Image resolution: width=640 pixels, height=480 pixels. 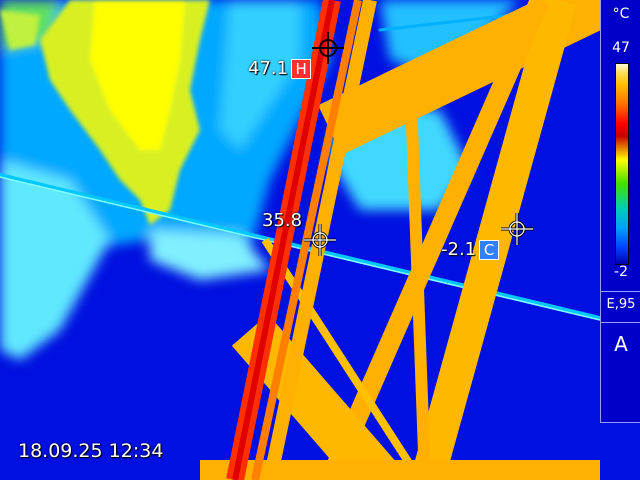 I want to click on hot-spot-badge: H, so click(x=301, y=69).